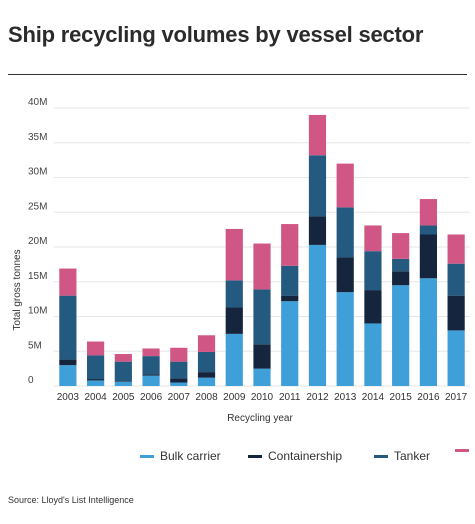 Image resolution: width=475 pixels, height=524 pixels. I want to click on bar-other-2010, so click(262, 266).